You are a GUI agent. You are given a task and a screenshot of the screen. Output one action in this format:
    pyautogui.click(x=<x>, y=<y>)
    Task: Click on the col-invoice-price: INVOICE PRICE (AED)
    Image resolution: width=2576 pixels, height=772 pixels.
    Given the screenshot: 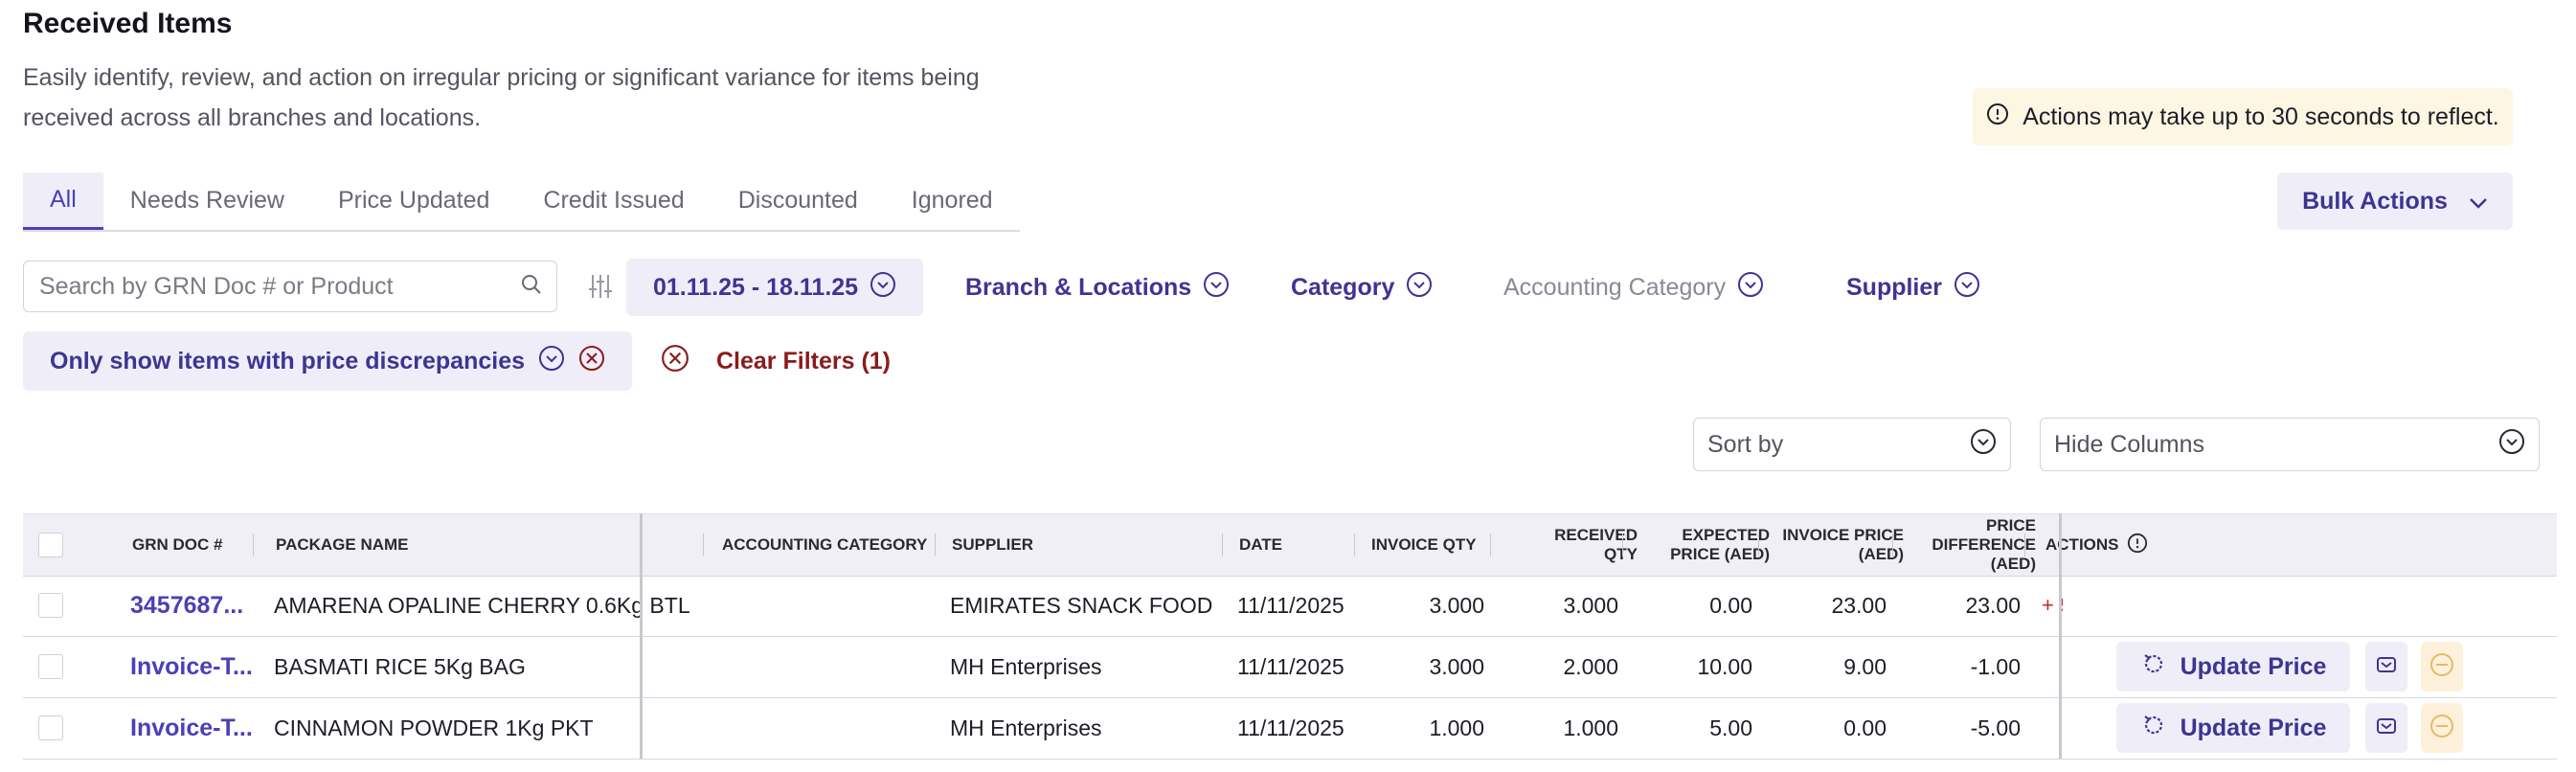 What is the action you would take?
    pyautogui.click(x=1843, y=544)
    